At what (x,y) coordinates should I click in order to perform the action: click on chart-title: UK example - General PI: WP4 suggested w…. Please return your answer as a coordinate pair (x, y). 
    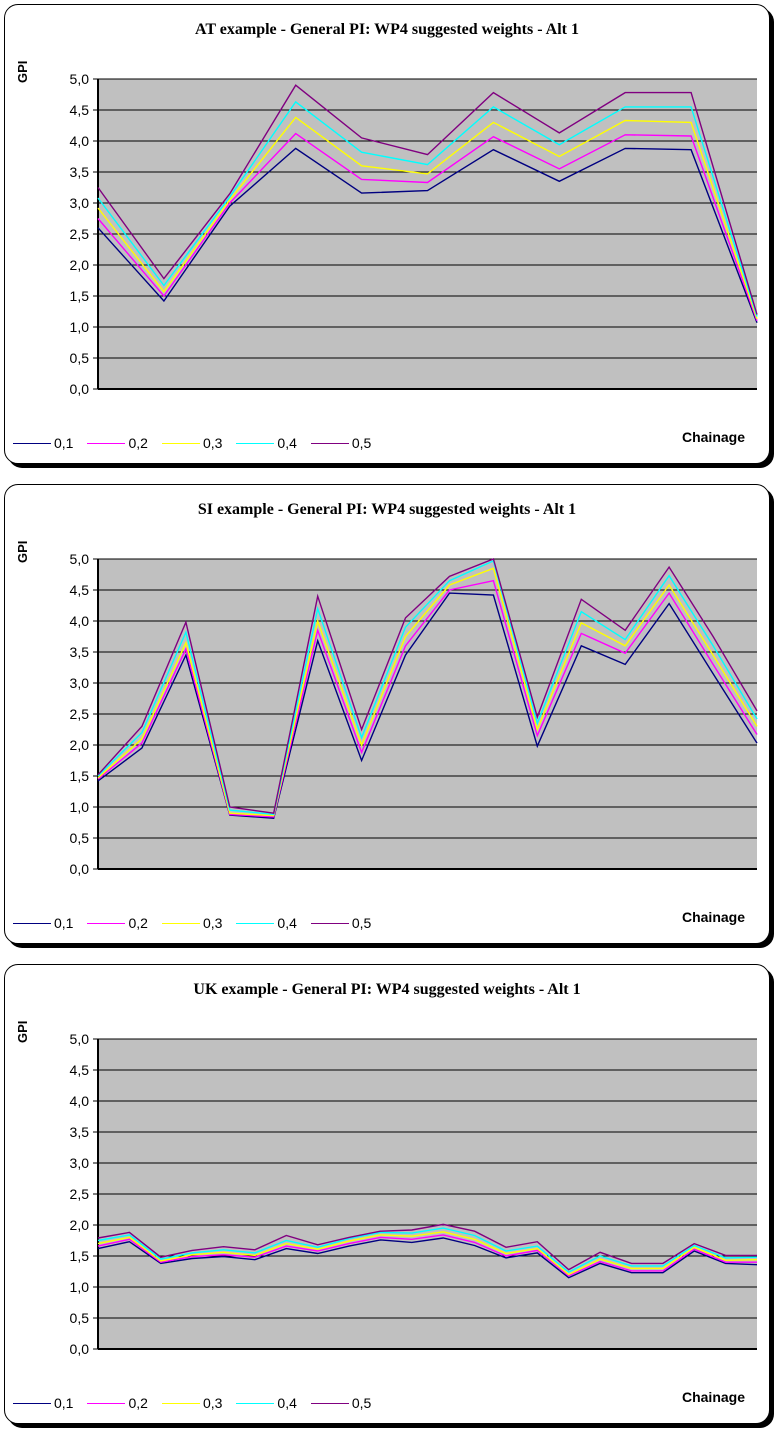
    Looking at the image, I should click on (387, 989).